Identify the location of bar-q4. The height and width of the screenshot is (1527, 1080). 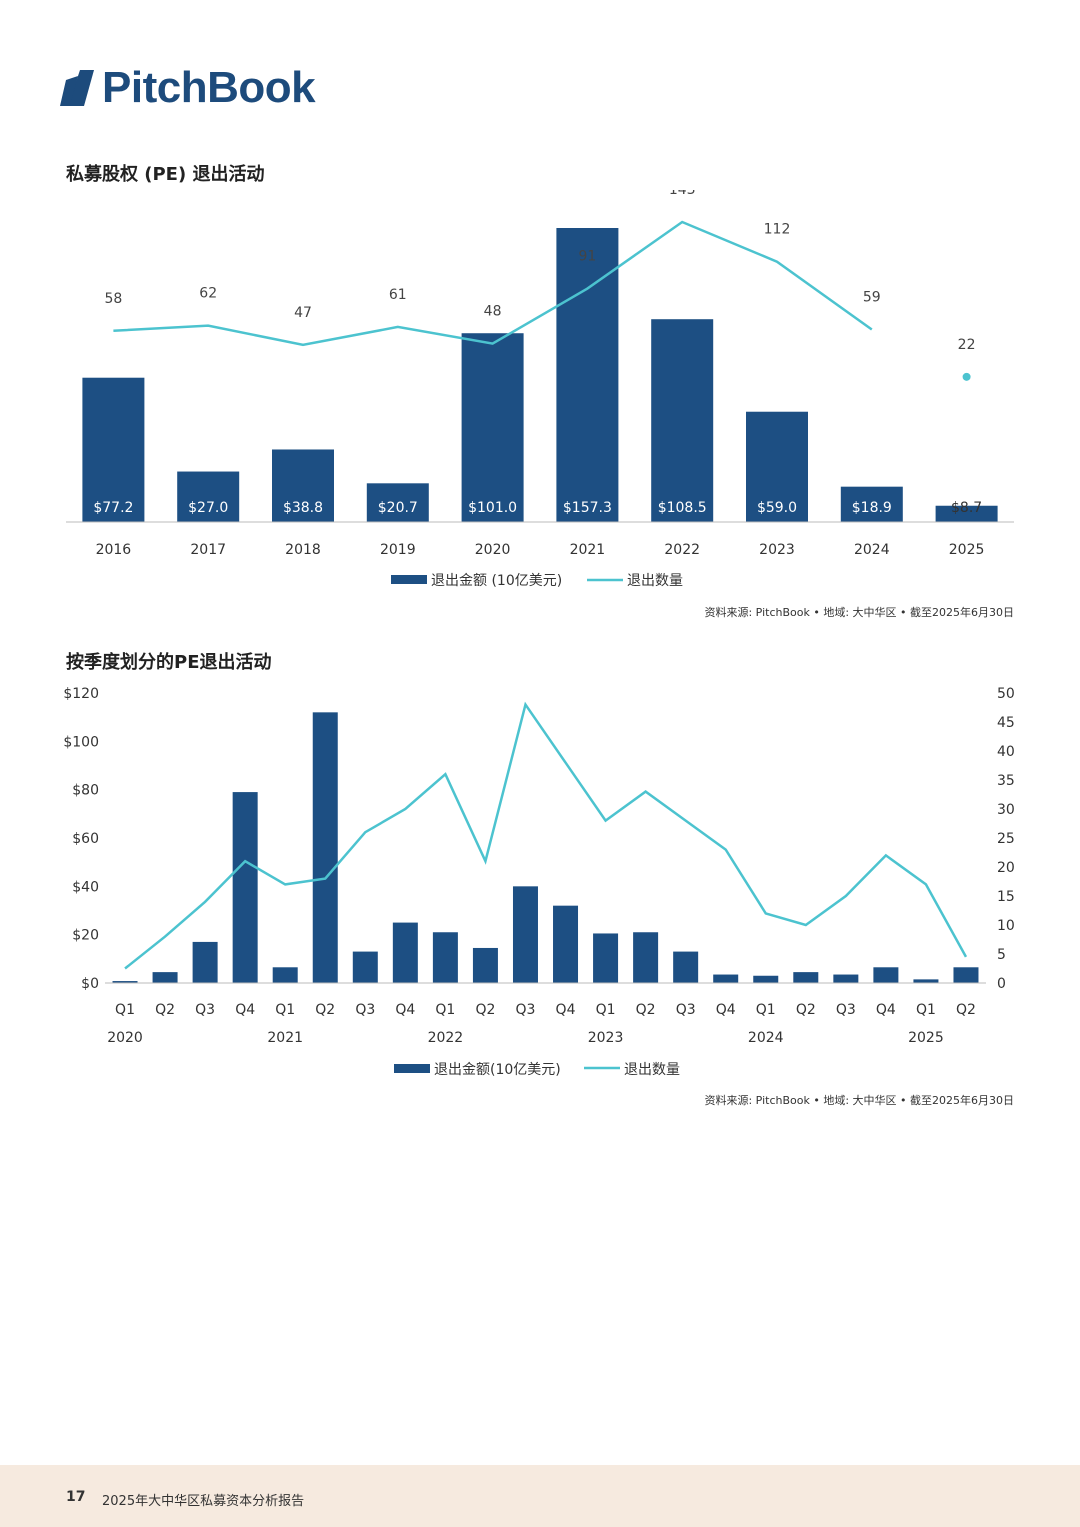
(245, 887).